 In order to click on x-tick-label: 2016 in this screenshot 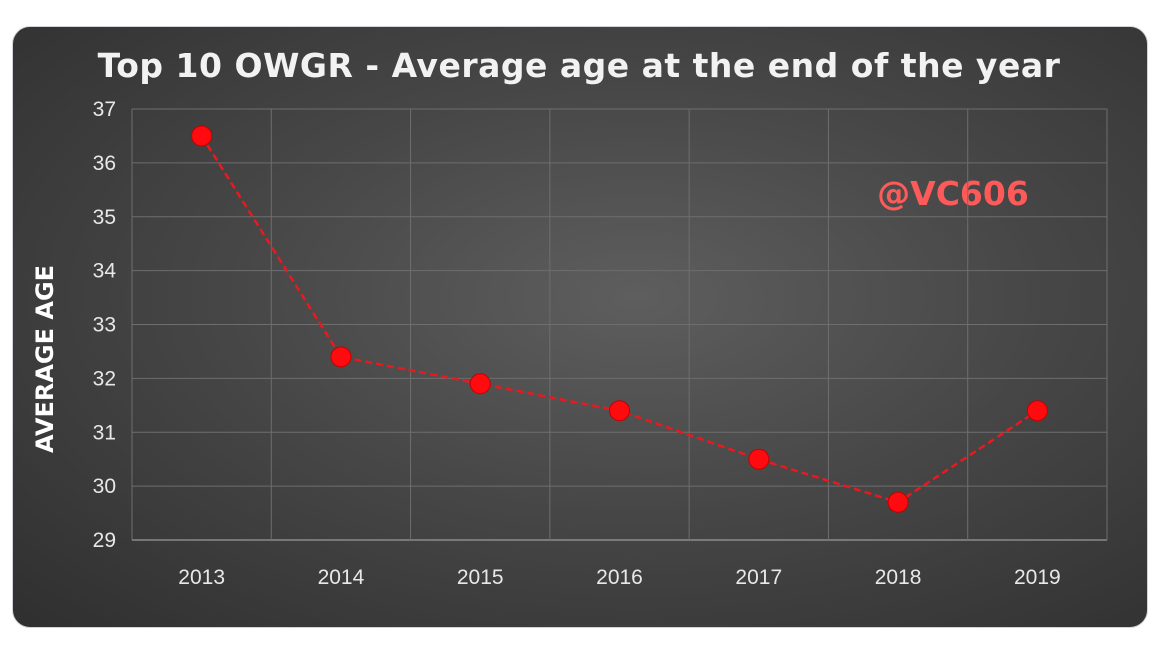, I will do `click(619, 577)`.